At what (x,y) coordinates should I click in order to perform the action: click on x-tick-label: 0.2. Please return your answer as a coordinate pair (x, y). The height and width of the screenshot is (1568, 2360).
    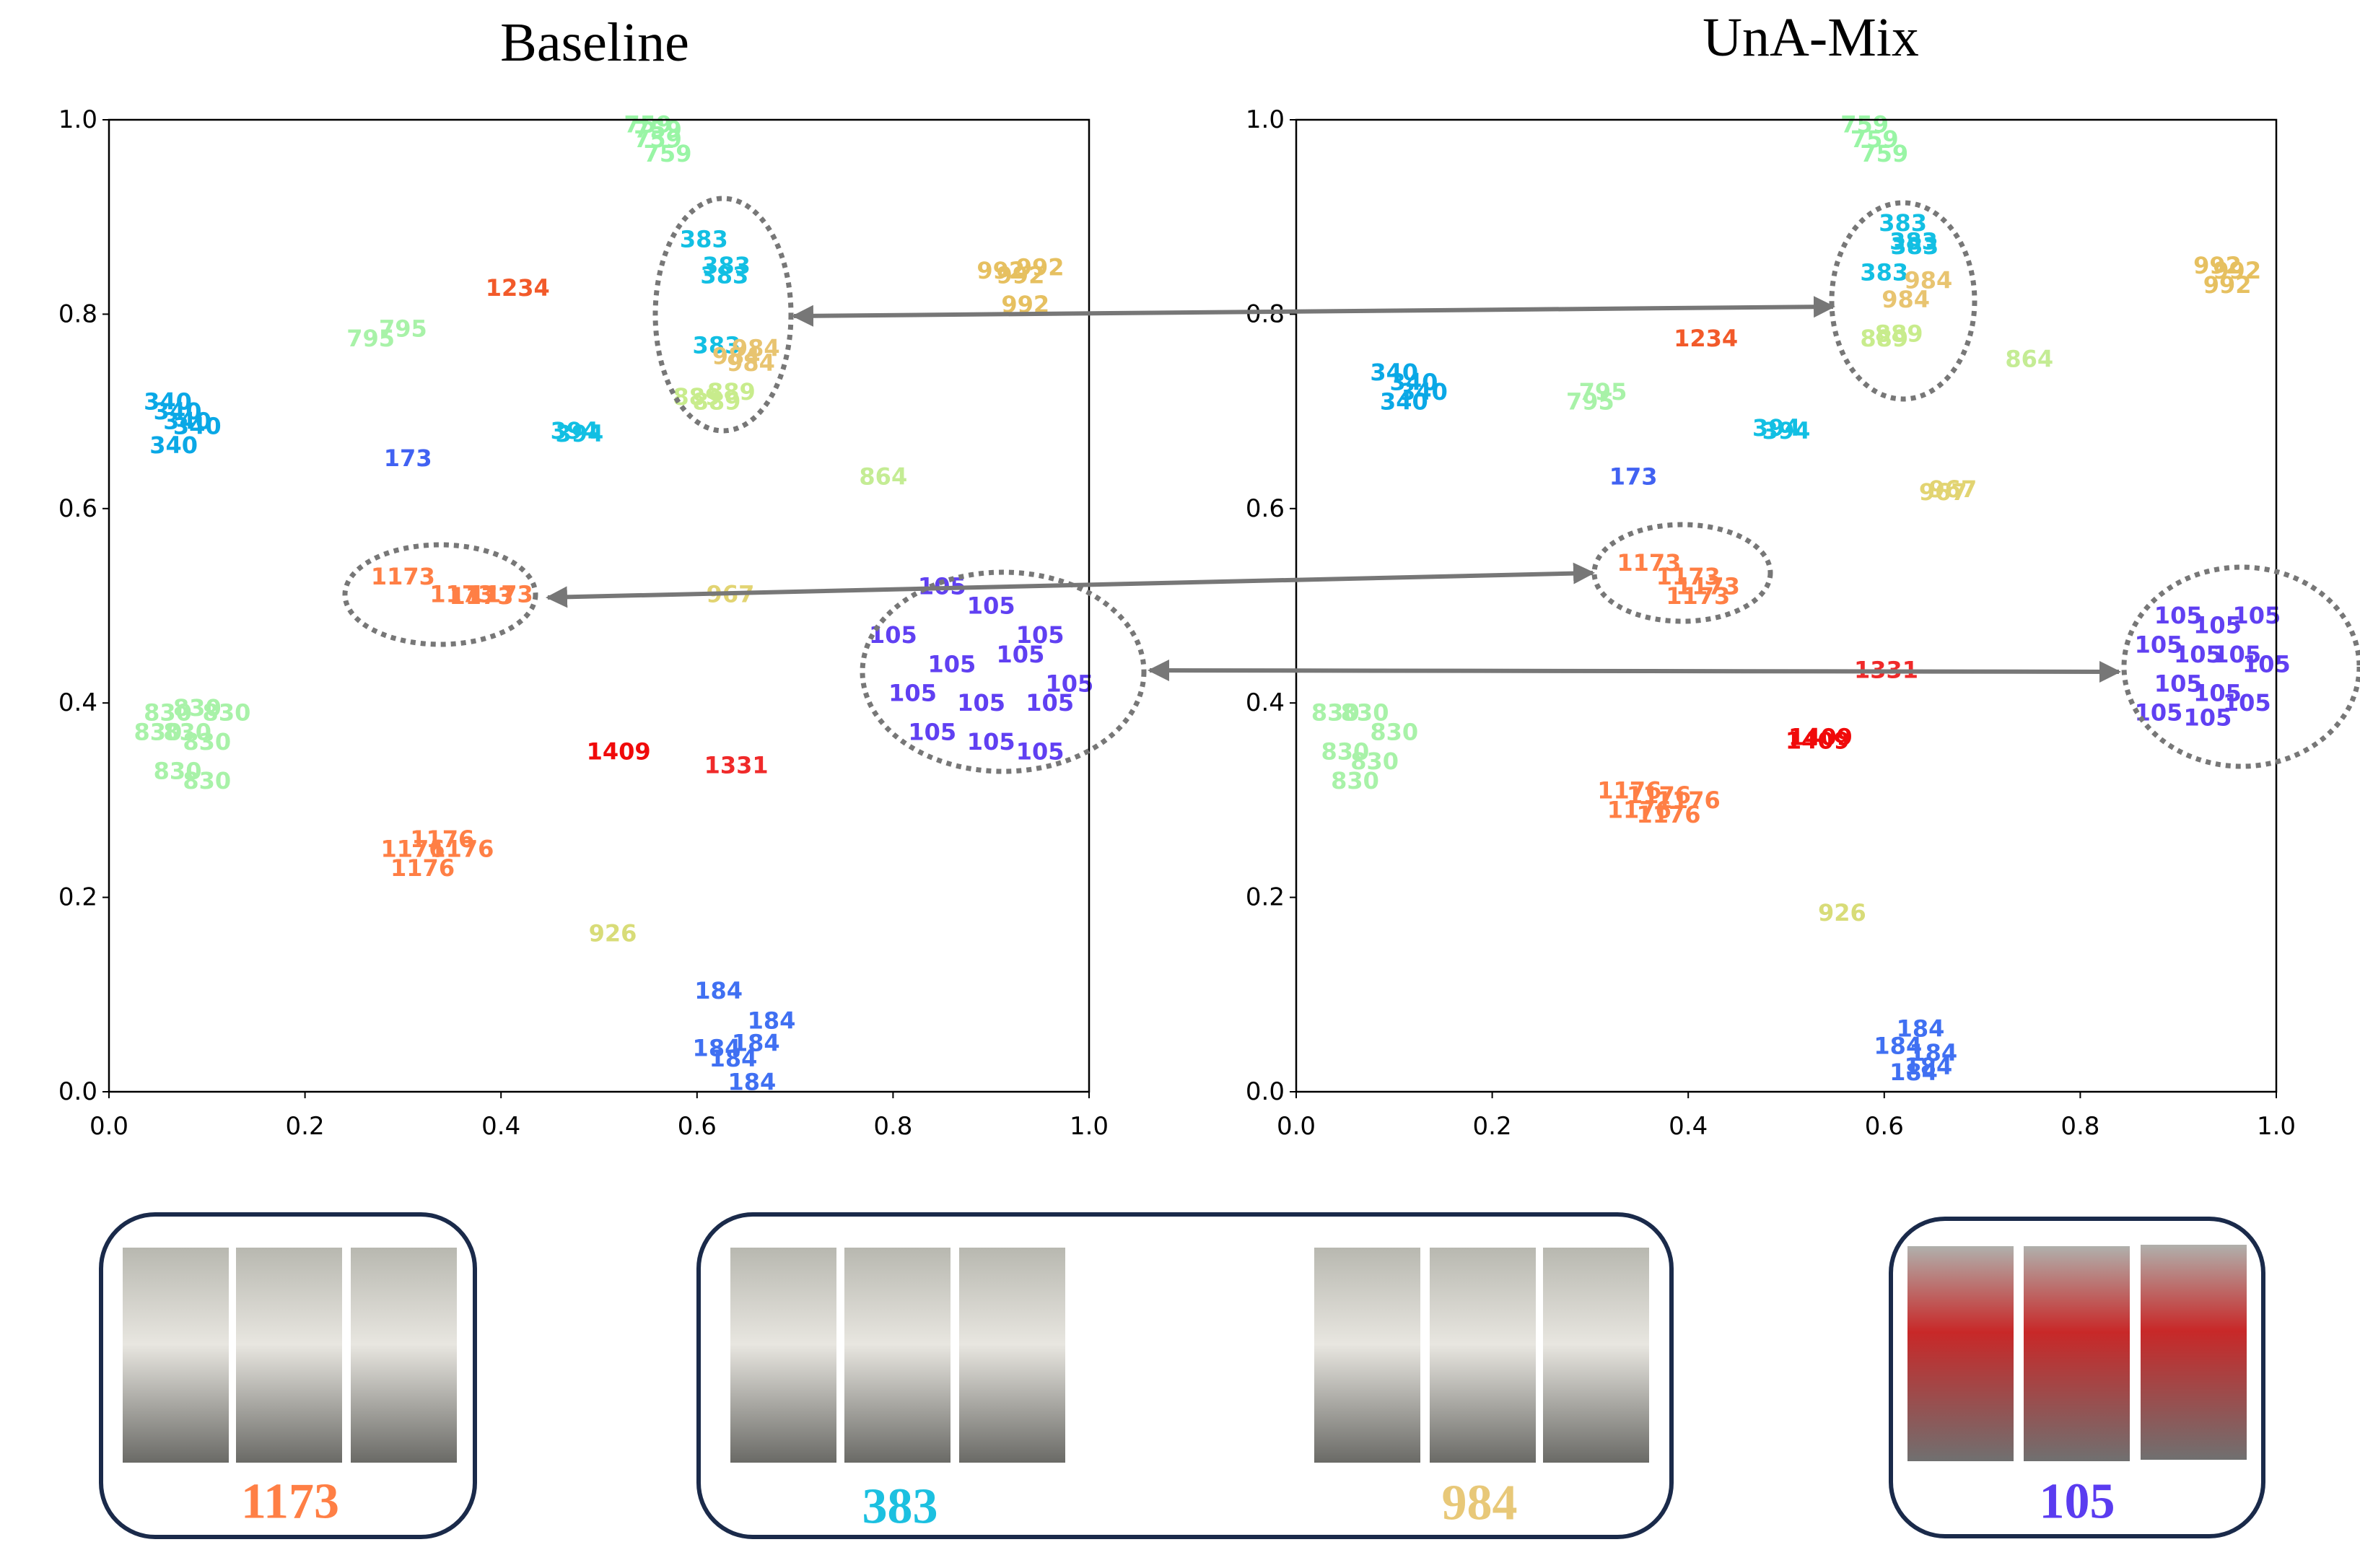
    Looking at the image, I should click on (305, 1126).